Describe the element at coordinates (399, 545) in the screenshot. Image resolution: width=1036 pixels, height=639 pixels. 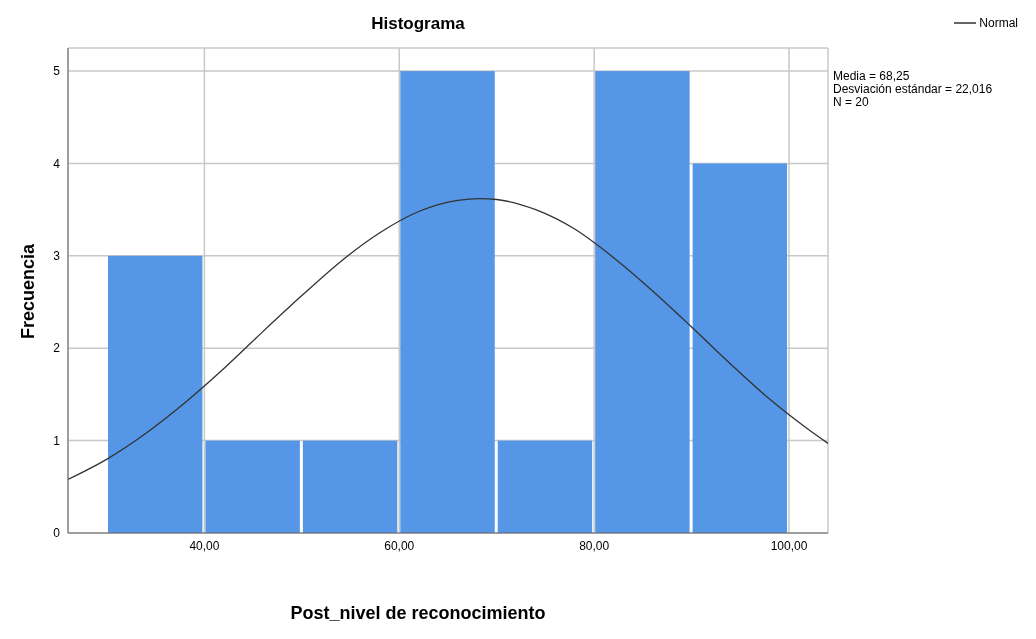
I see `x-tick-label: 60,00` at that location.